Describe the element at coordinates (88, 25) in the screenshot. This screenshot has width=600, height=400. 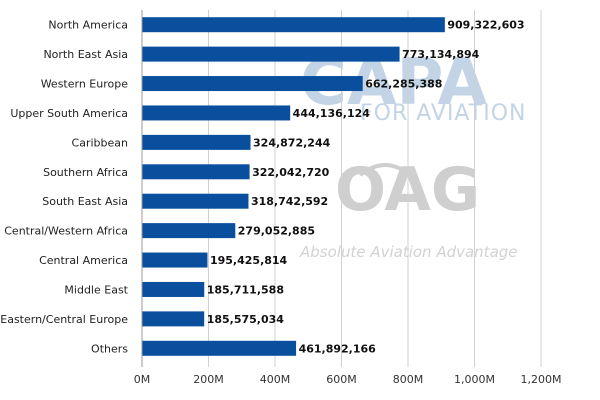
I see `category-label: North America` at that location.